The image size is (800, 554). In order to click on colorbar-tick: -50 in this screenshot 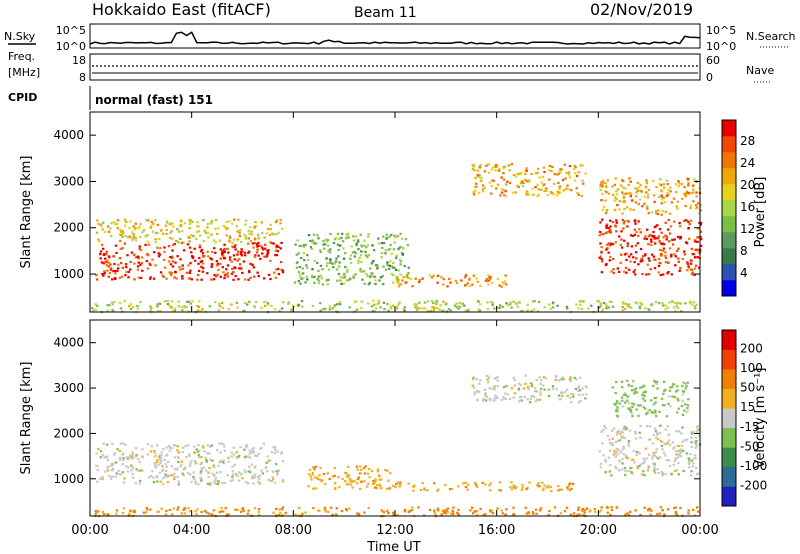, I will do `click(750, 446)`.